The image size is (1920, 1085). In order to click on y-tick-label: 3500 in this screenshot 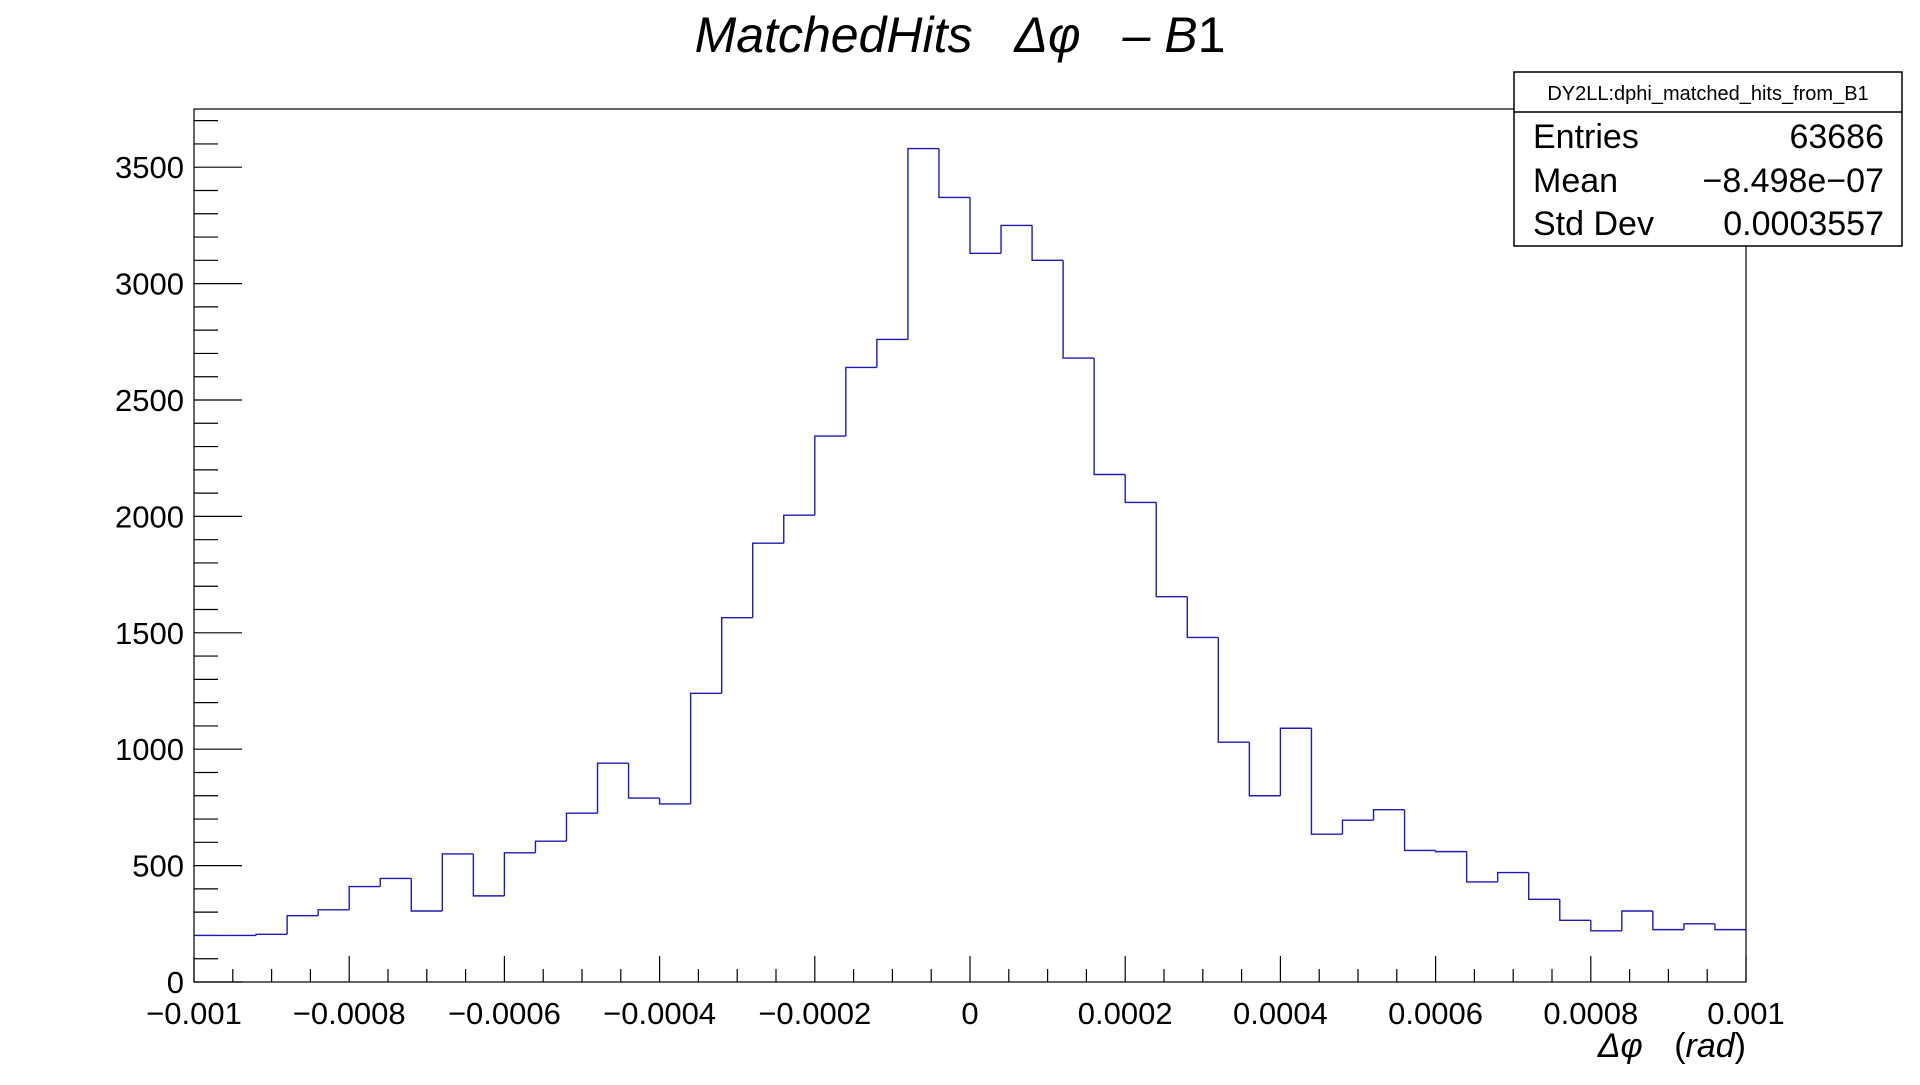, I will do `click(149, 167)`.